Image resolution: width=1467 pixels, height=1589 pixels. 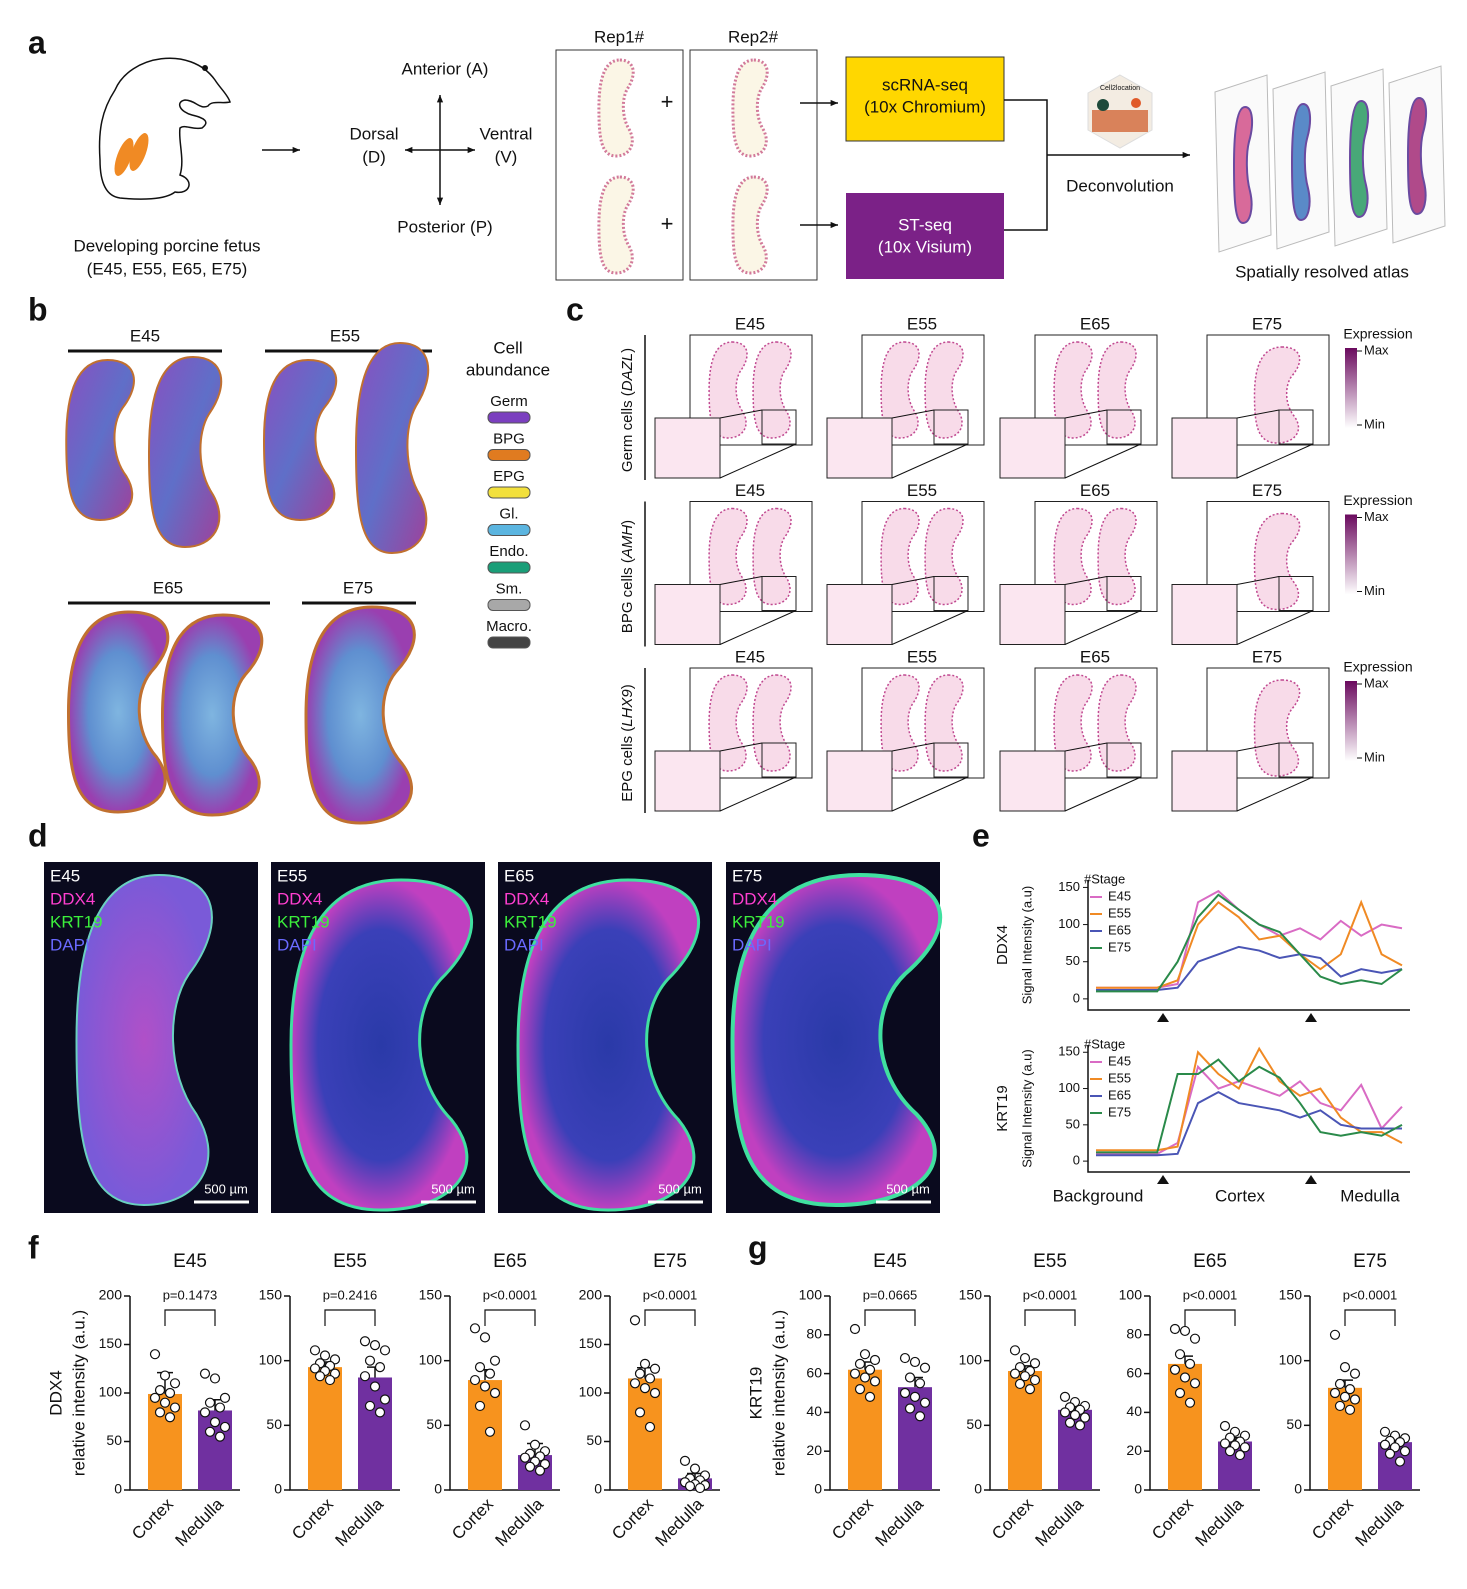 I want to click on legend-title: abundance, so click(x=508, y=369).